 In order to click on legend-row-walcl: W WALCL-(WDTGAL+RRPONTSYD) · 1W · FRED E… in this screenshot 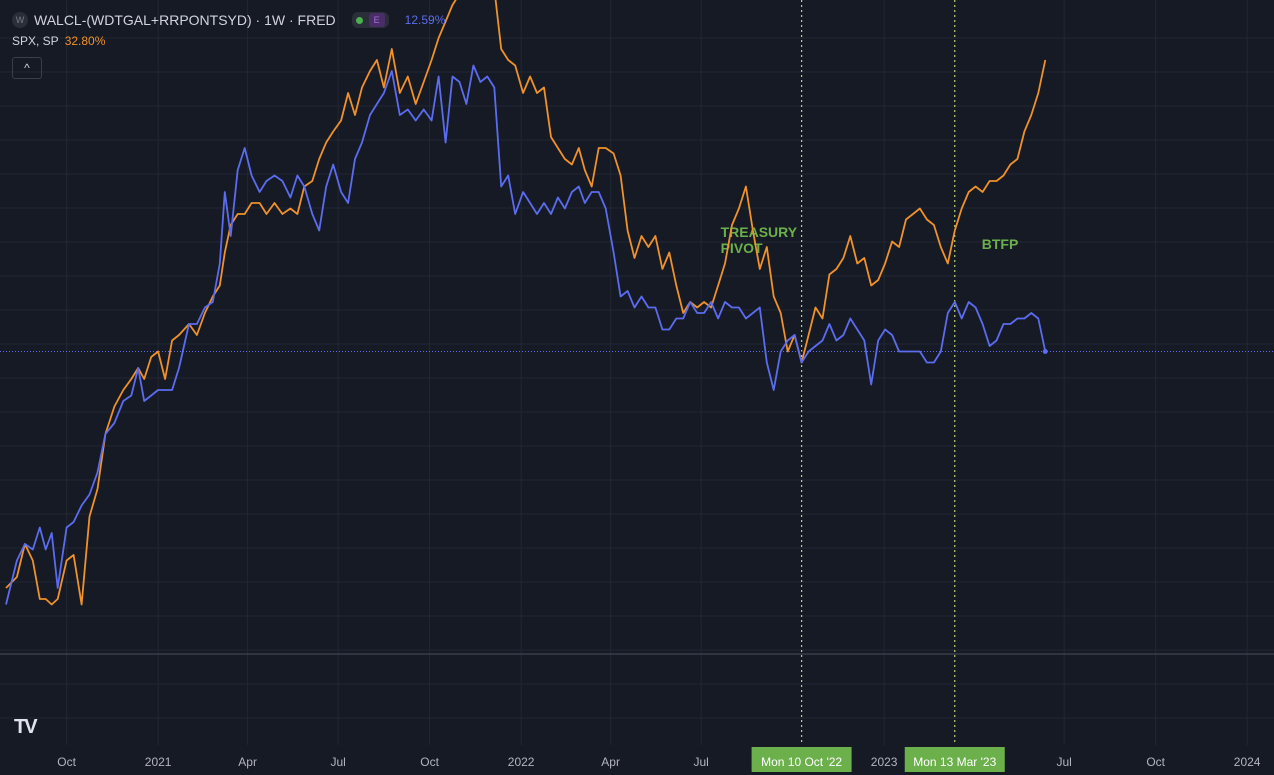, I will do `click(228, 20)`.